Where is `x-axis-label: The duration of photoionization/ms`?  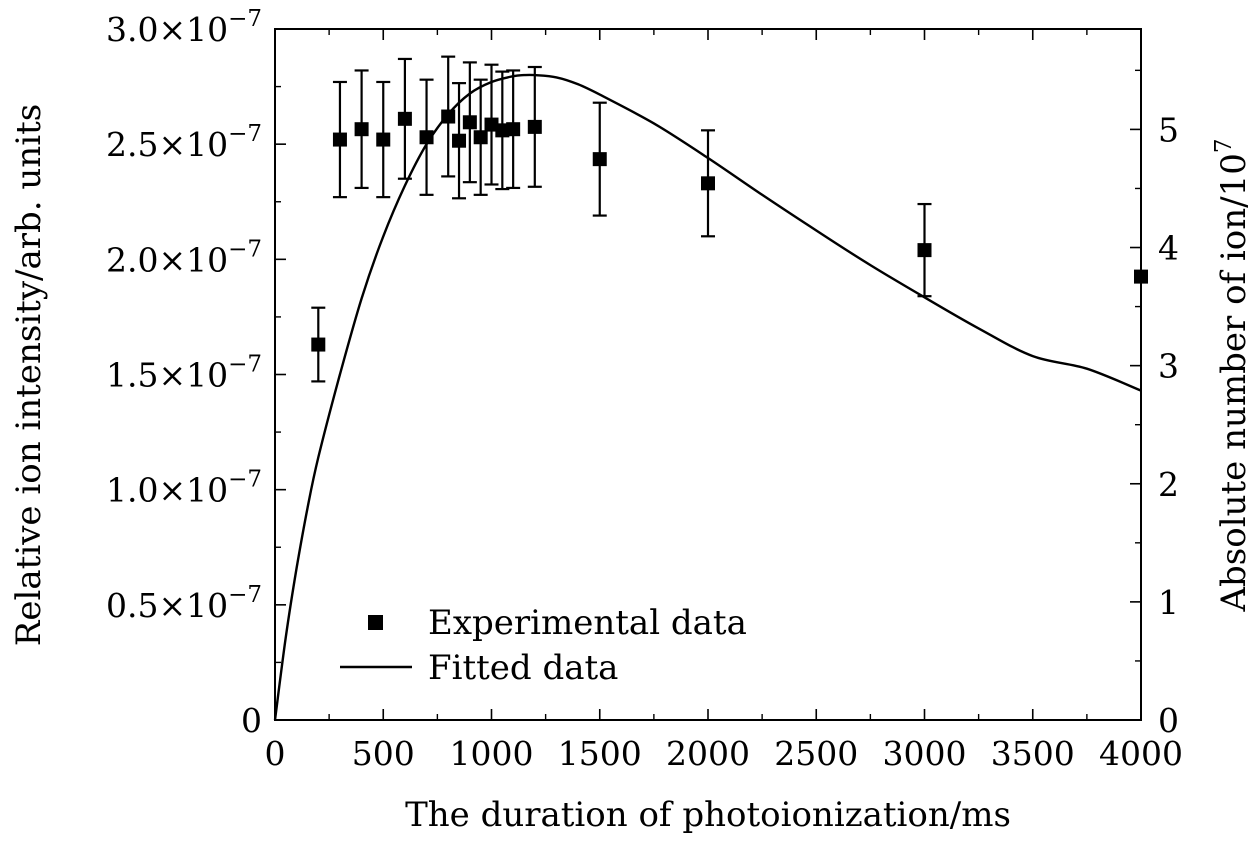
x-axis-label: The duration of photoionization/ms is located at coordinates (708, 815).